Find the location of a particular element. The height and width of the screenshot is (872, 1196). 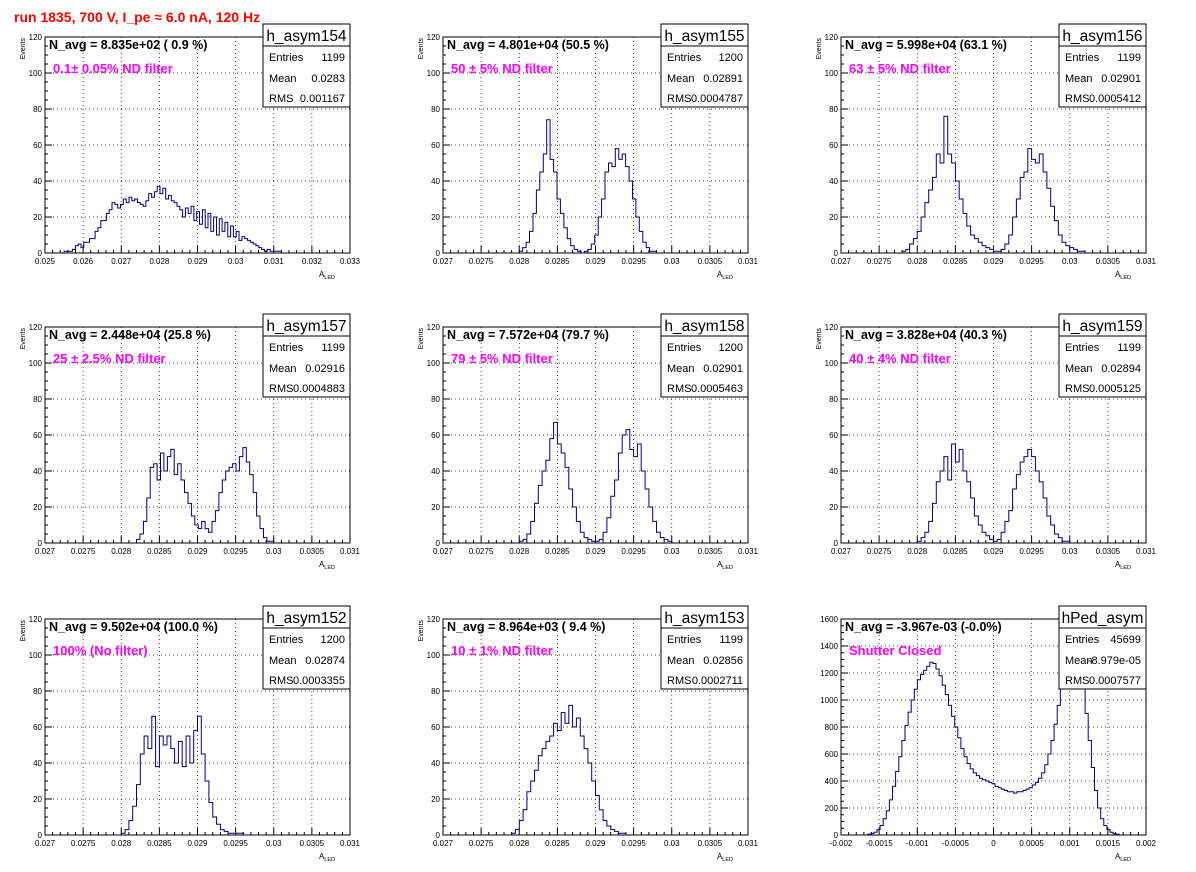

stats-mean-value: 0.02891 is located at coordinates (723, 79).